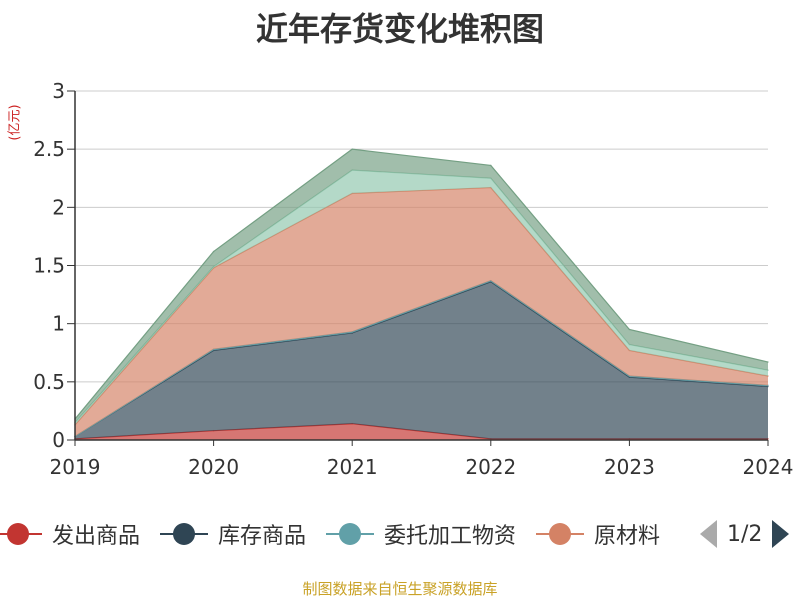  What do you see at coordinates (49, 149) in the screenshot?
I see `y-tick-label: 2.5` at bounding box center [49, 149].